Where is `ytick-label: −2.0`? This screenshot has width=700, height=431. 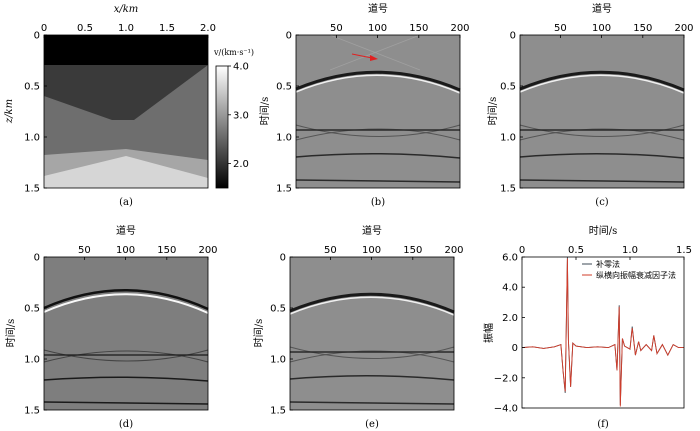 ytick-label: −2.0 is located at coordinates (506, 378).